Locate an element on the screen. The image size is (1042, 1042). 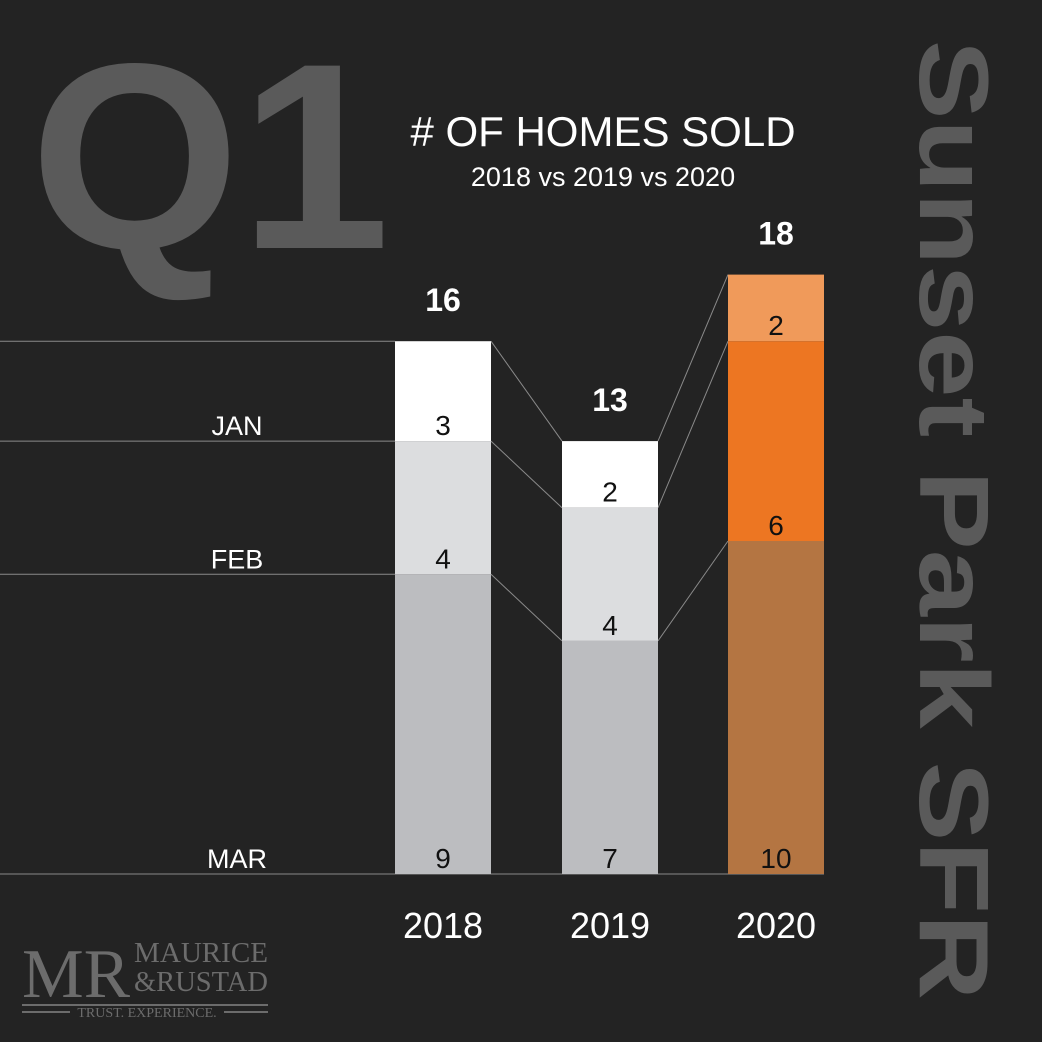
brand-logo: MR MAURICE &RUSTAD TRUST. EXPERIENCE. is located at coordinates (145, 978).